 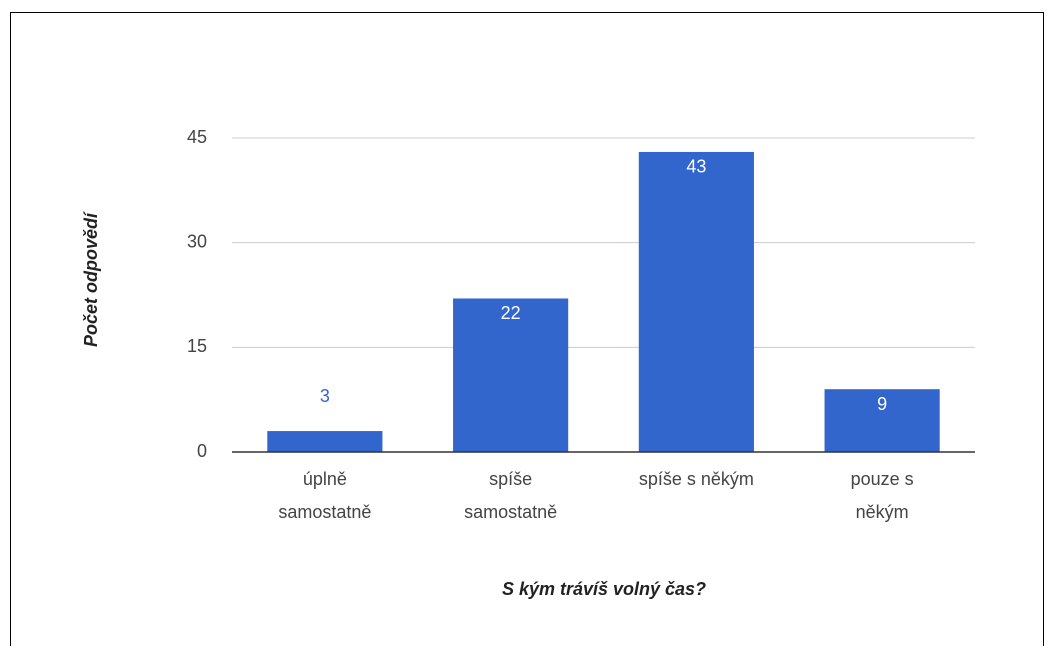 What do you see at coordinates (91, 279) in the screenshot?
I see `y-axis-title: Počet odpovědí` at bounding box center [91, 279].